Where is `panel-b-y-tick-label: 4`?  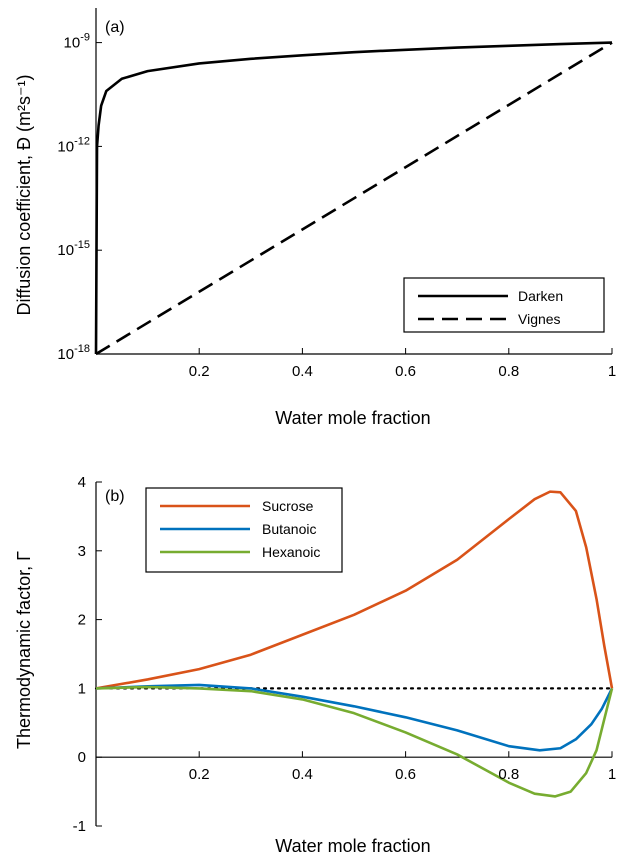
panel-b-y-tick-label: 4 is located at coordinates (82, 482).